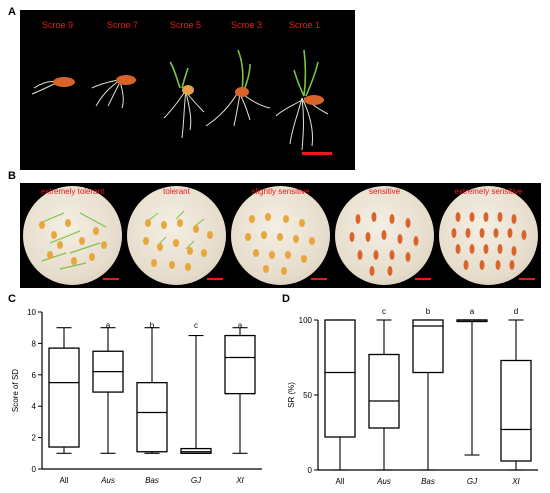 This screenshot has height=493, width=550. Describe the element at coordinates (180, 100) in the screenshot. I see `seedlings-illustration` at that location.